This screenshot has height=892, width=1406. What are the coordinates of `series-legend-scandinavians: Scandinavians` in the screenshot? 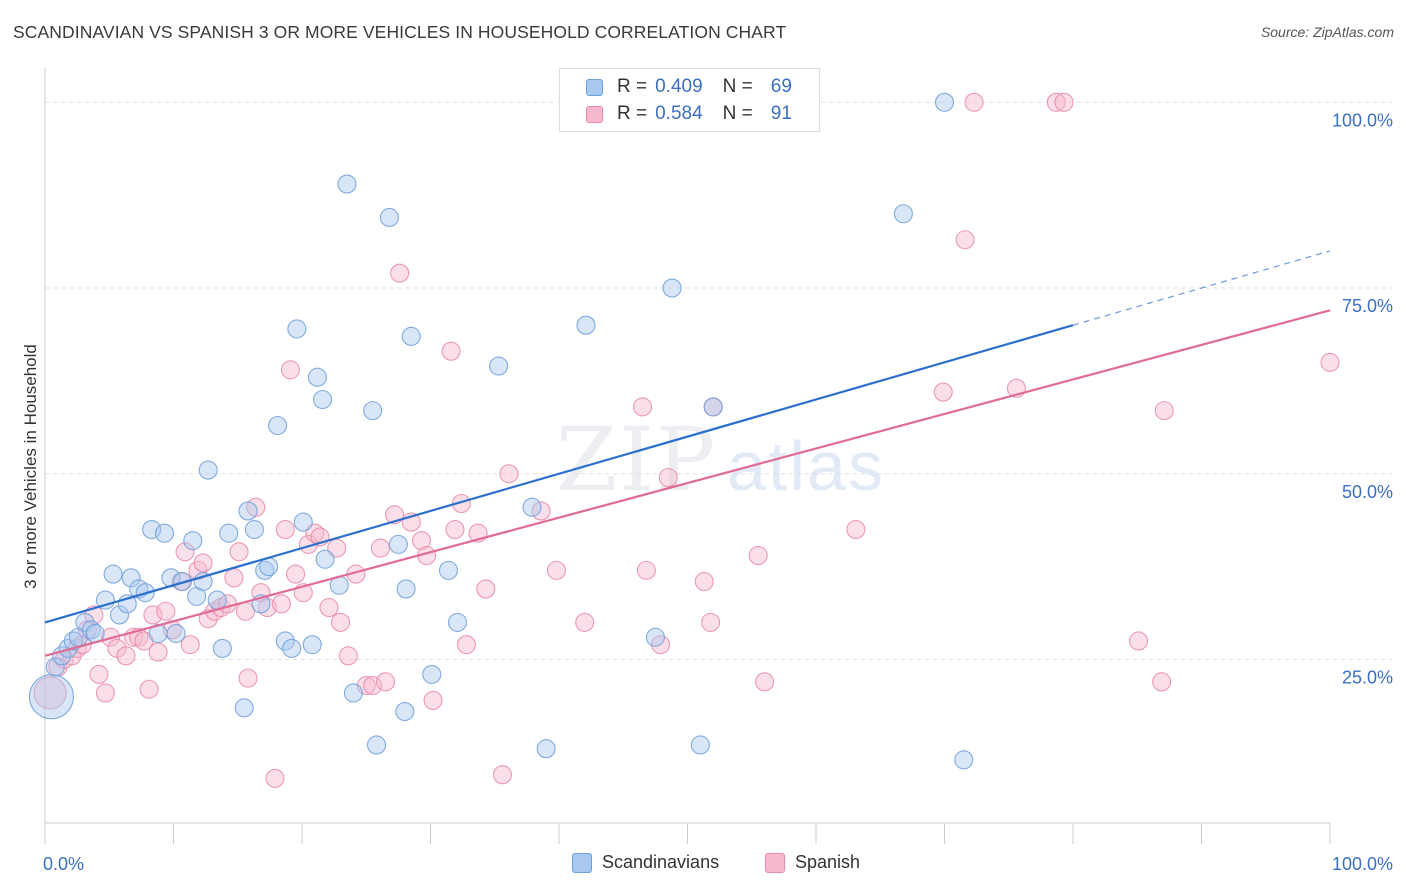 It's located at (645, 862).